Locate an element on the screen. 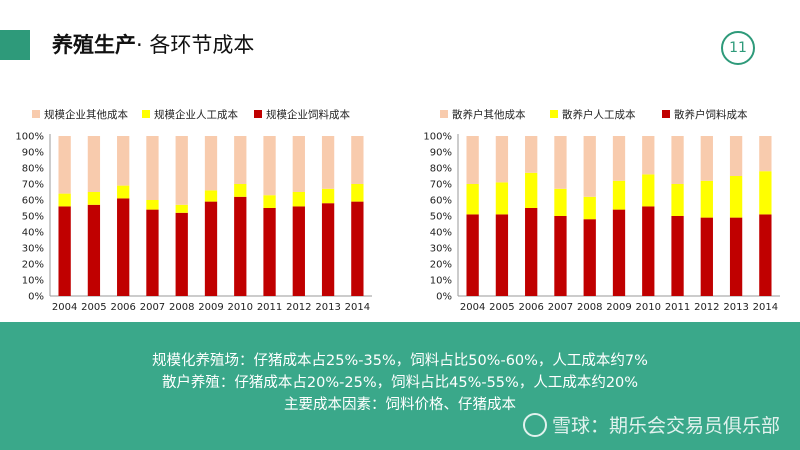 The height and width of the screenshot is (450, 800). legend-label: 规模企业人工成本 is located at coordinates (196, 114).